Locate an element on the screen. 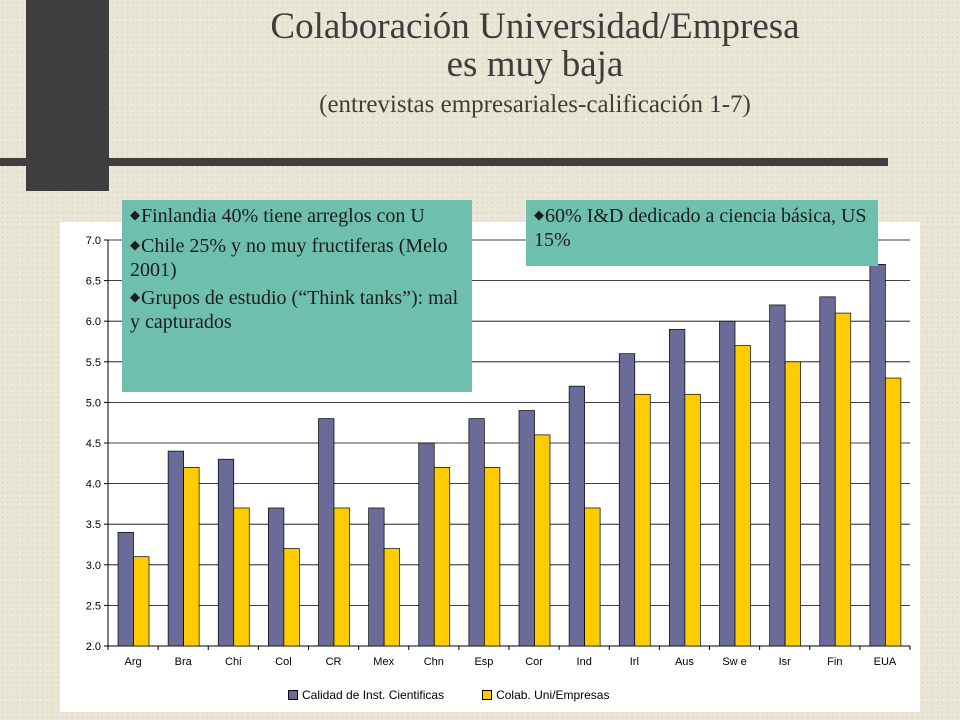 This screenshot has width=960, height=720. x-tick-label: Cor is located at coordinates (534, 662).